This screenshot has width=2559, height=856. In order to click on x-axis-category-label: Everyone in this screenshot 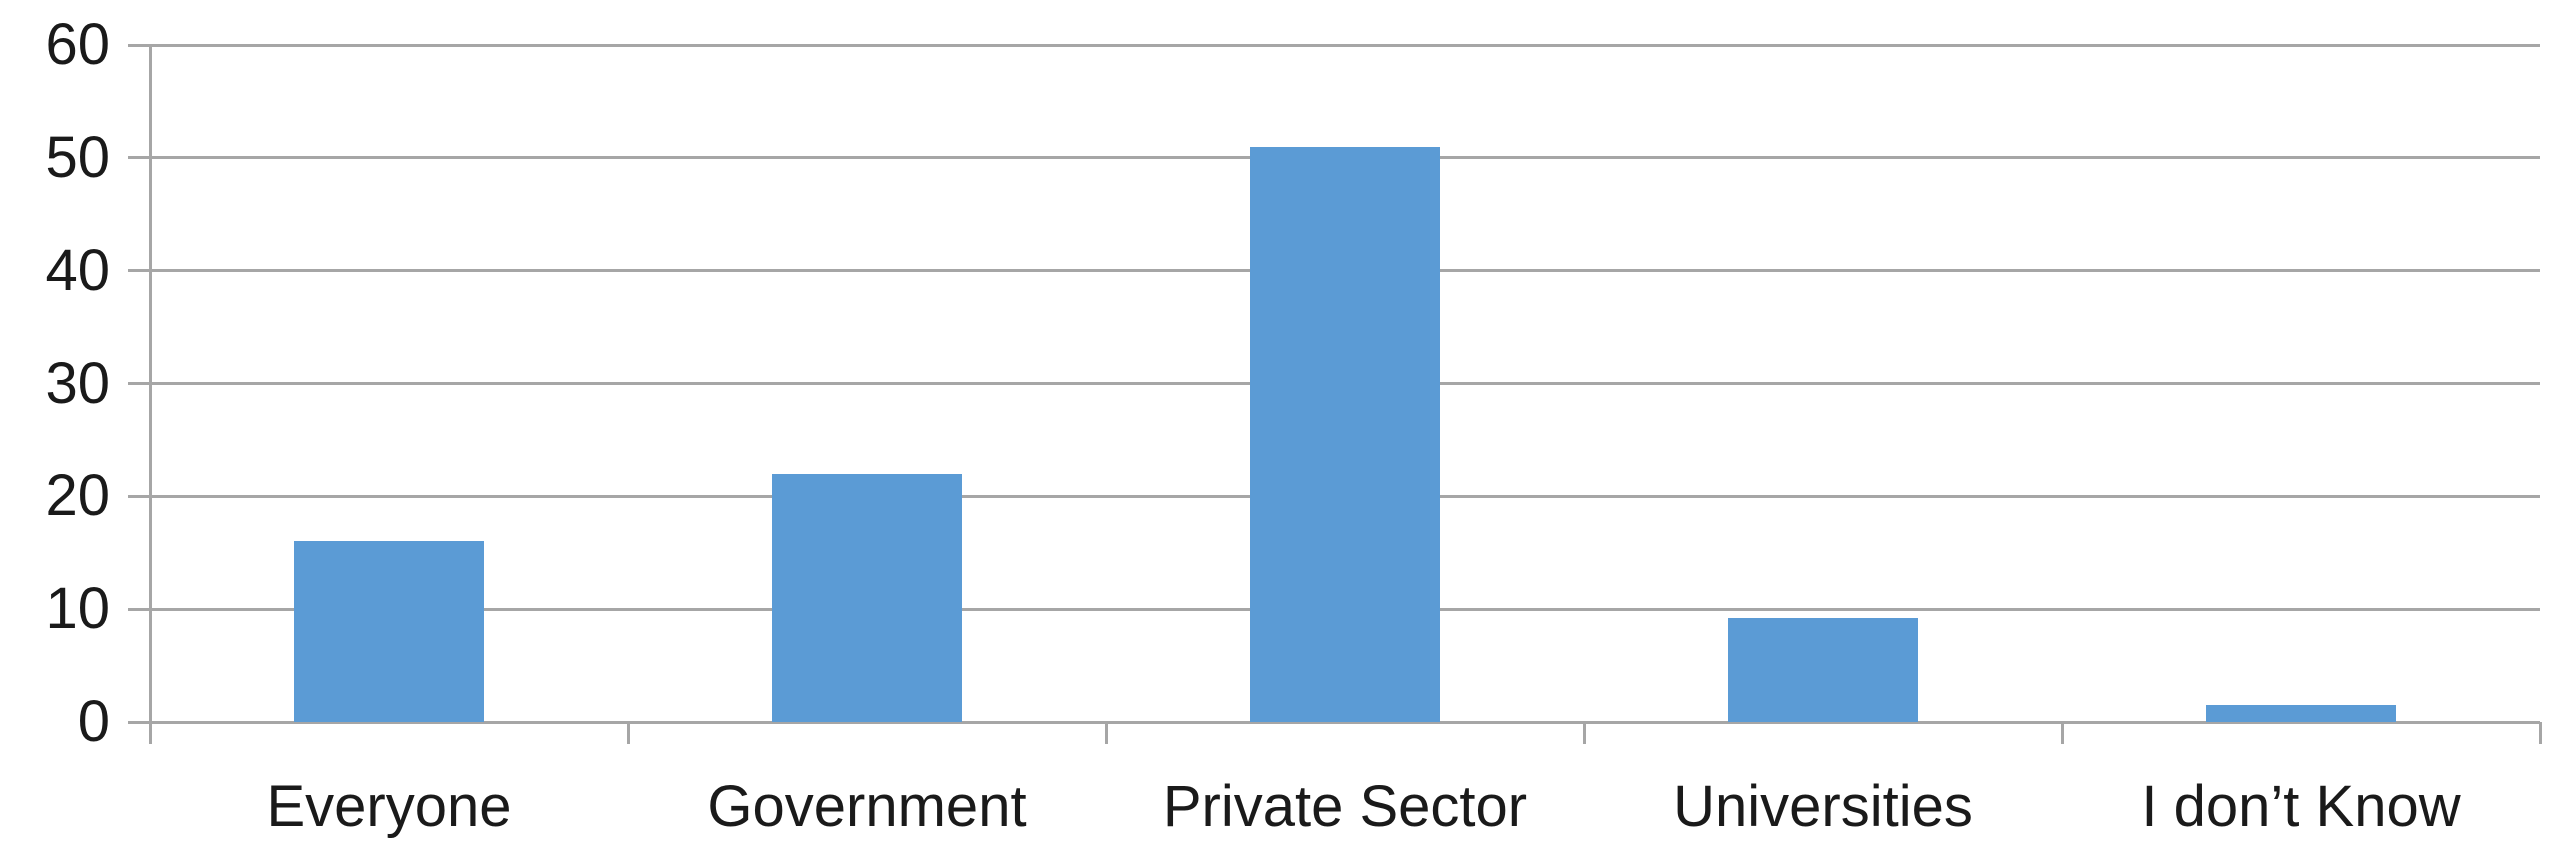, I will do `click(389, 806)`.